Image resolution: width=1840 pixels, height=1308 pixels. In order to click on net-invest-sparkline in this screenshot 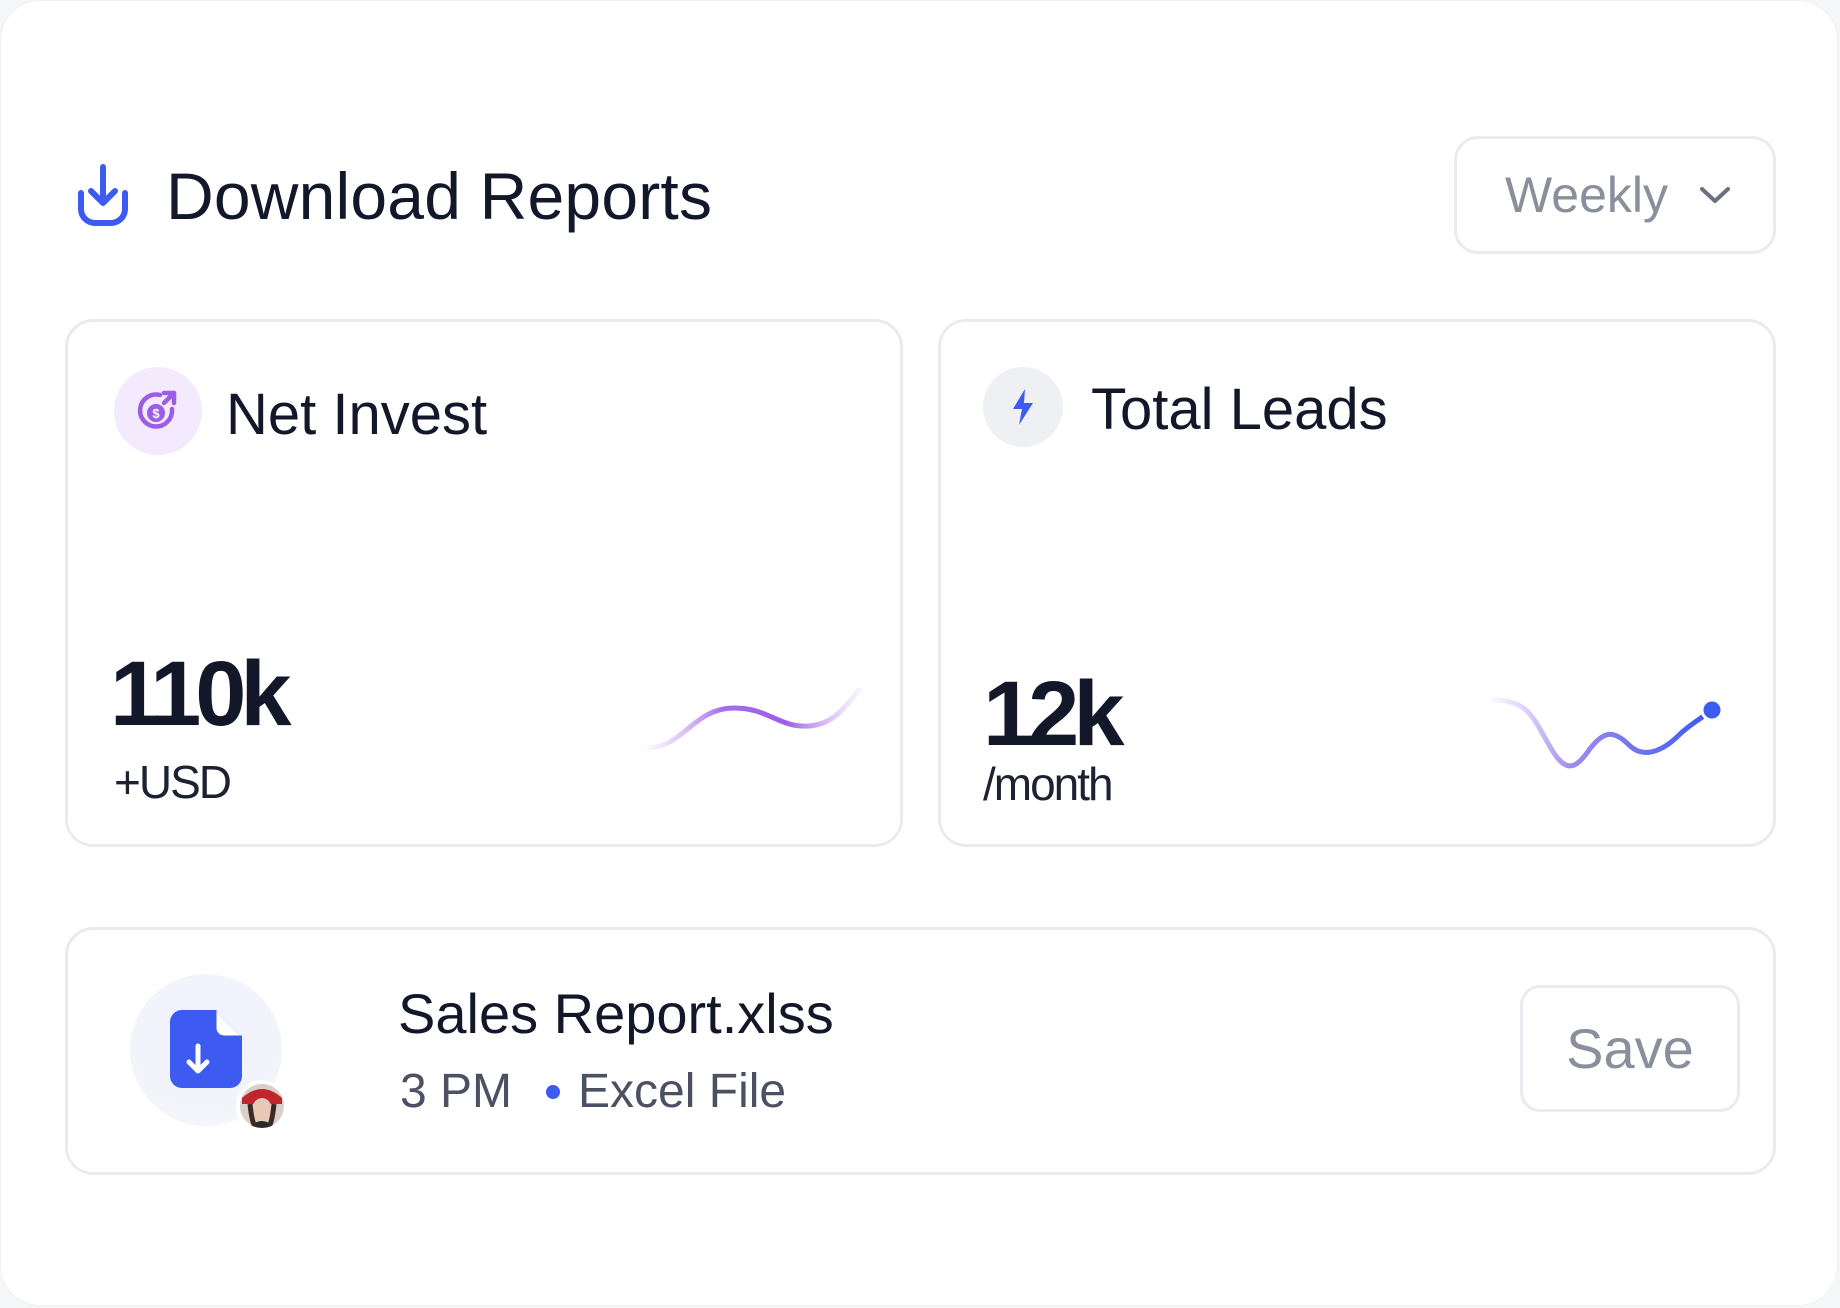, I will do `click(754, 719)`.